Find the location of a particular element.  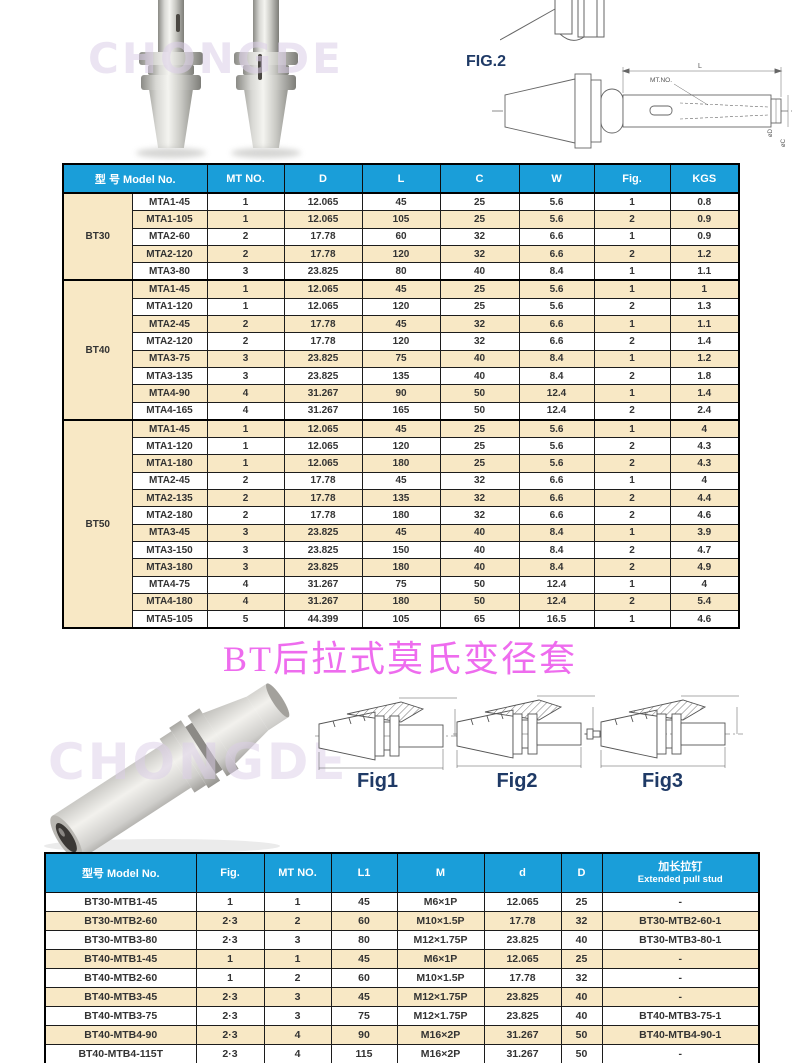

model-group-cell: BT40 is located at coordinates (97, 350).